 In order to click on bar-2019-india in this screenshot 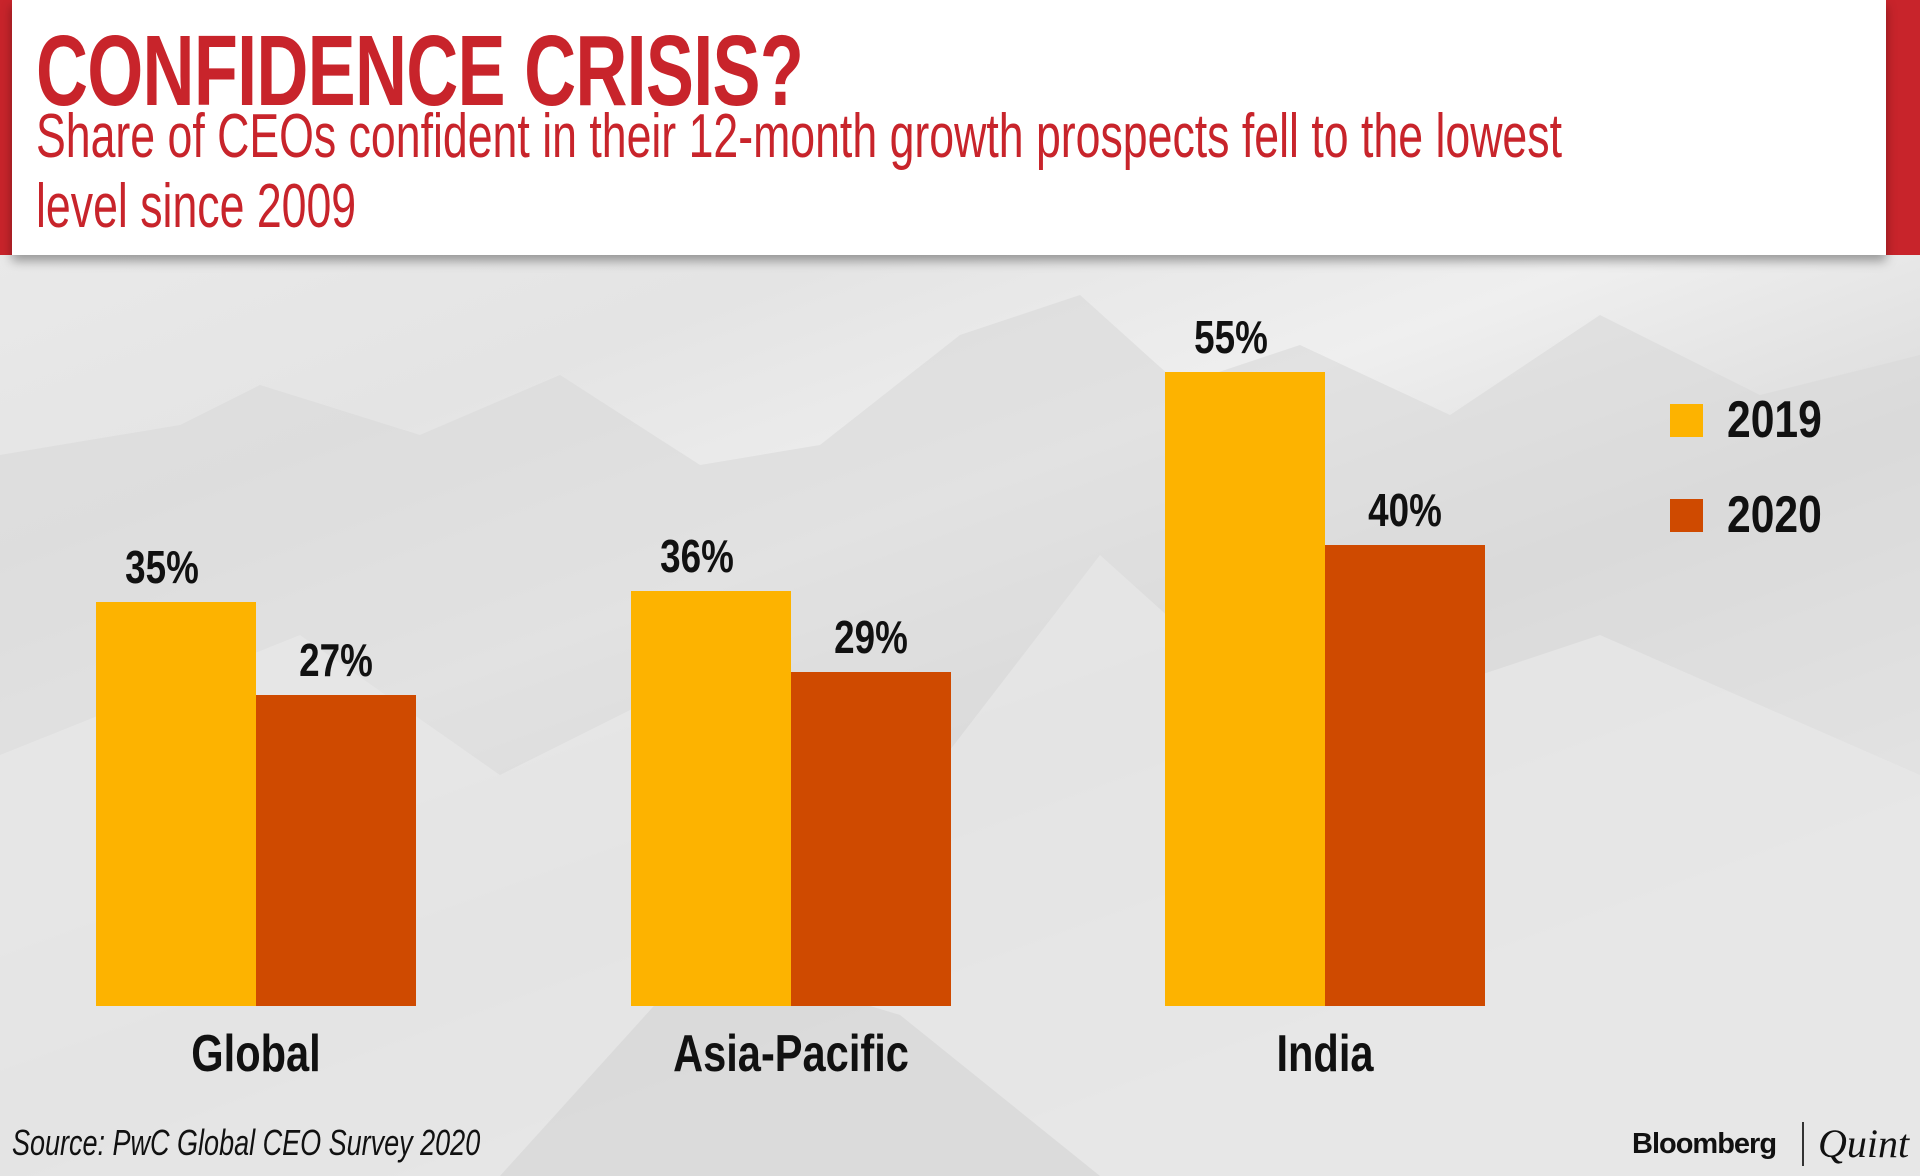, I will do `click(1245, 688)`.